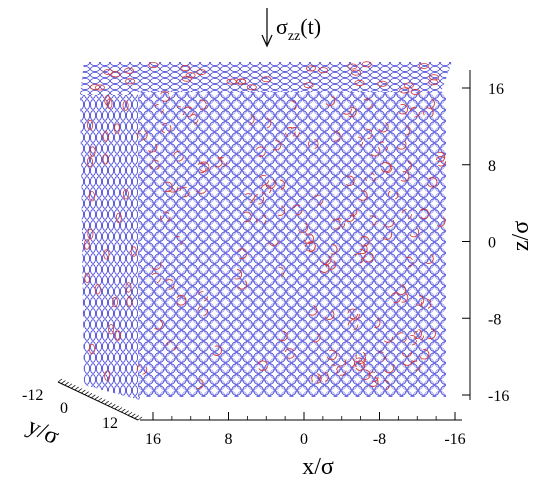 The height and width of the screenshot is (484, 545). Describe the element at coordinates (64, 408) in the screenshot. I see `y-tick-label: 0` at that location.